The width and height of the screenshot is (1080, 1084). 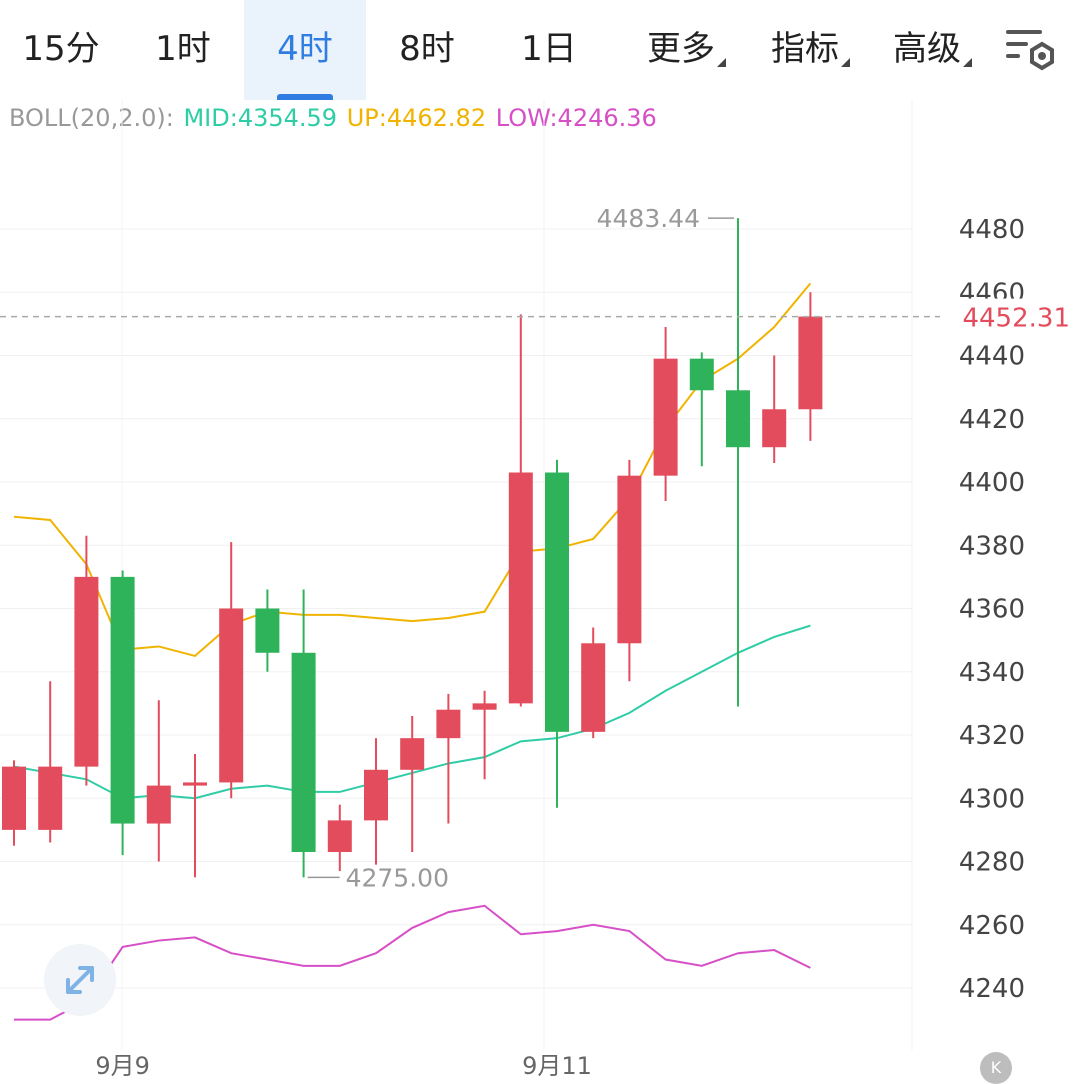 What do you see at coordinates (412, 962) in the screenshot?
I see `boll-lower-line` at bounding box center [412, 962].